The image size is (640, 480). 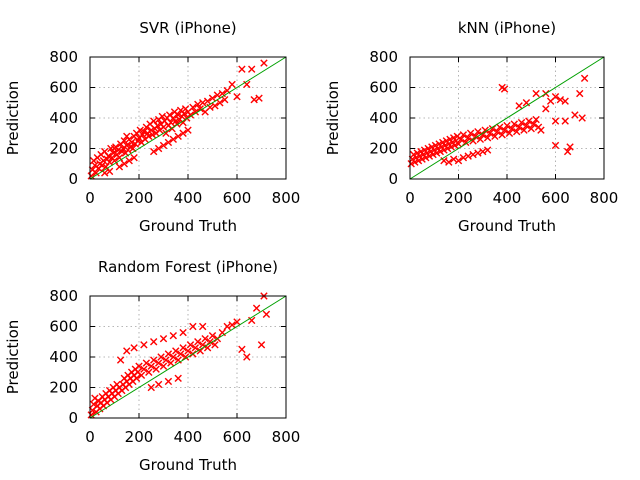 What do you see at coordinates (187, 28) in the screenshot?
I see `chart-title: SVR (iPhone)` at bounding box center [187, 28].